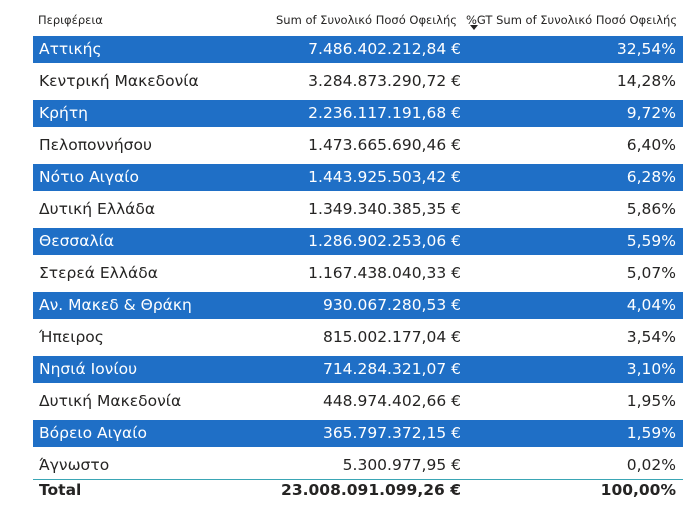 This screenshot has height=510, width=692. I want to click on table-row: Δυτική Ελλάδα 1.349.340.385,35 € 5,86%, so click(358, 209).